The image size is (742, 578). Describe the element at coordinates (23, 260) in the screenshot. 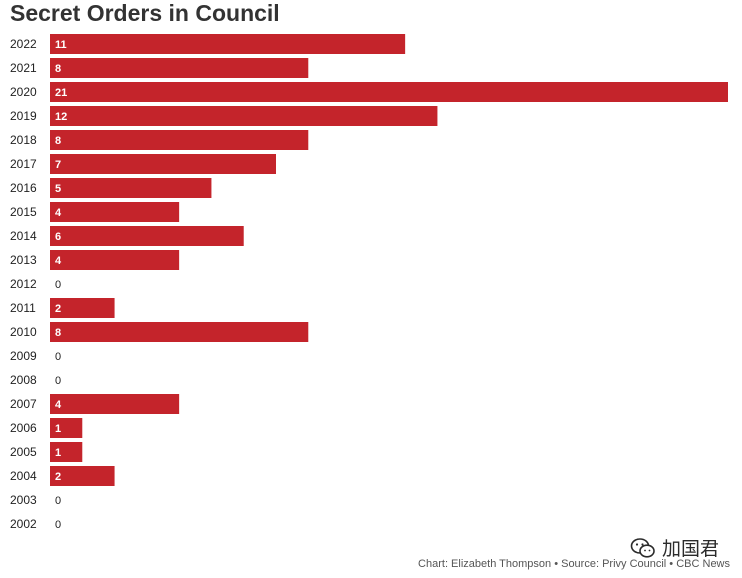

I see `year-label: 2013` at that location.